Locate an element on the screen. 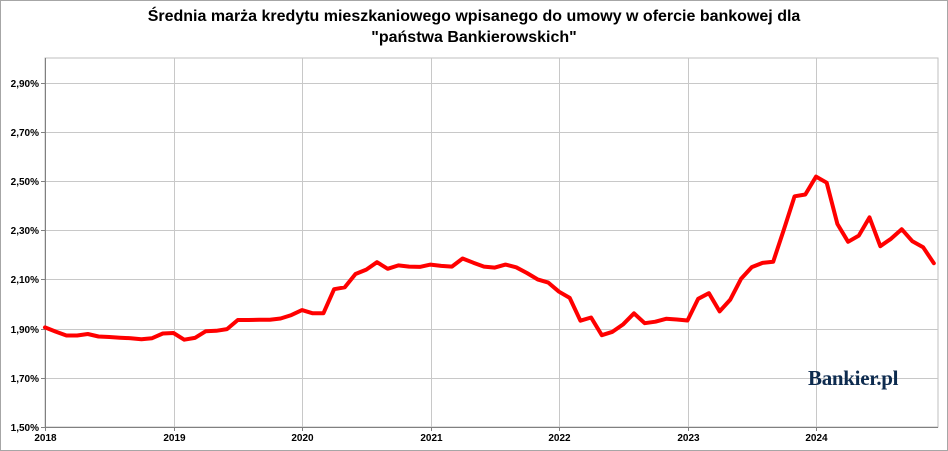 Image resolution: width=948 pixels, height=451 pixels. y-tick-label: 2,70% is located at coordinates (25, 133).